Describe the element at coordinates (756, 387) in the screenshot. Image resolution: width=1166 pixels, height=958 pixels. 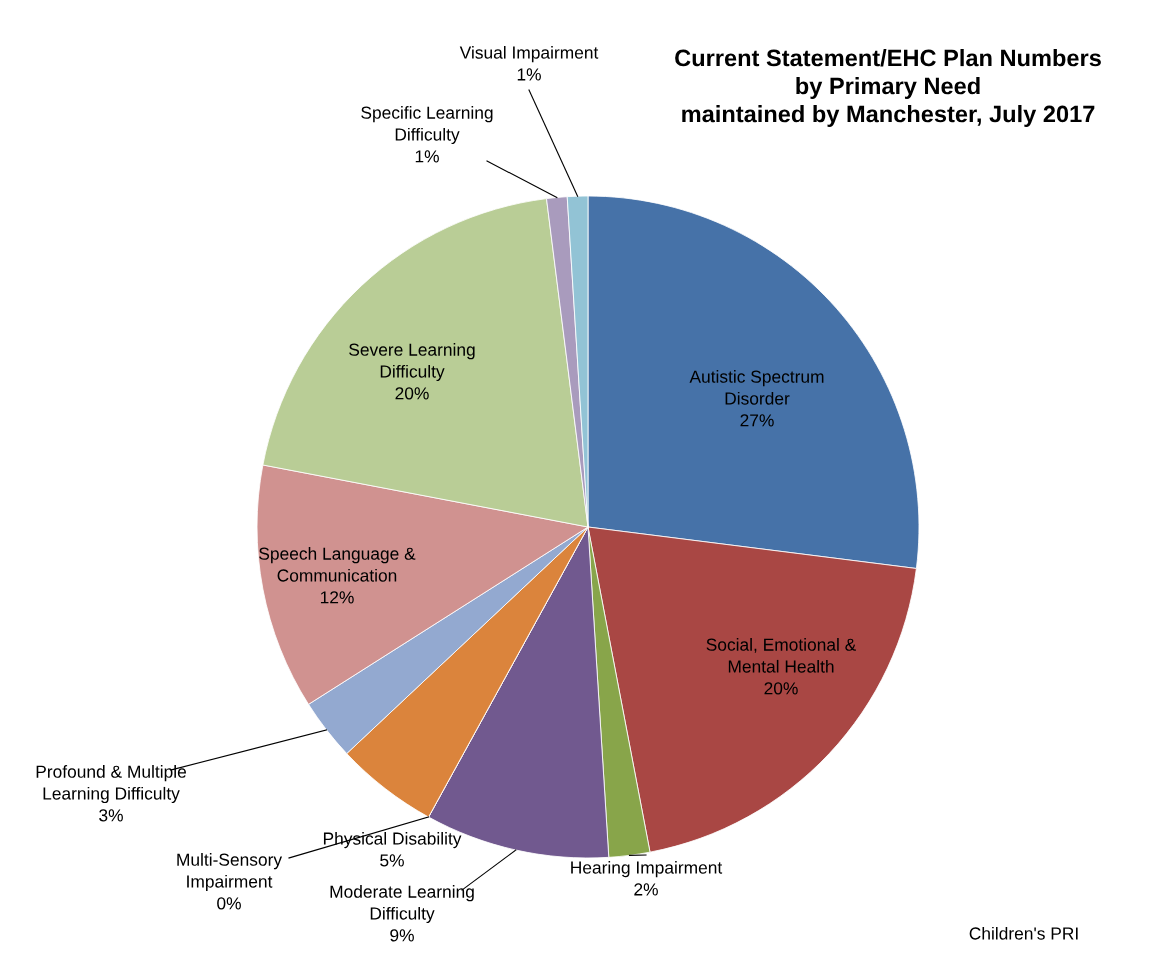
I see `slice-label: Autistic Spectrum Disorder` at that location.